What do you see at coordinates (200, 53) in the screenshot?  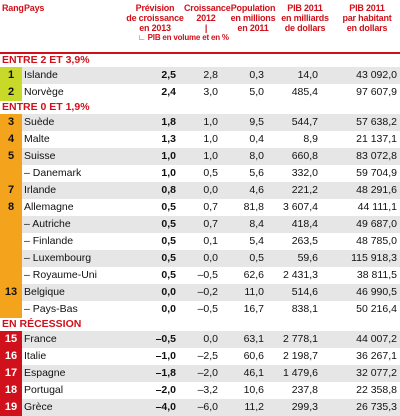 I see `header-divider` at bounding box center [200, 53].